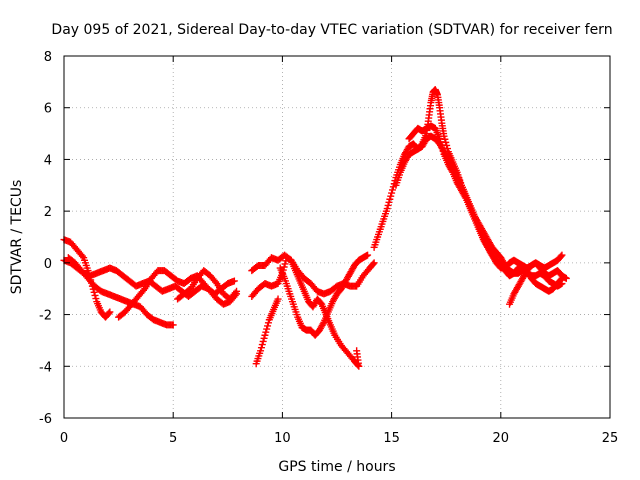  What do you see at coordinates (501, 438) in the screenshot?
I see `x-tick-label: 20` at bounding box center [501, 438].